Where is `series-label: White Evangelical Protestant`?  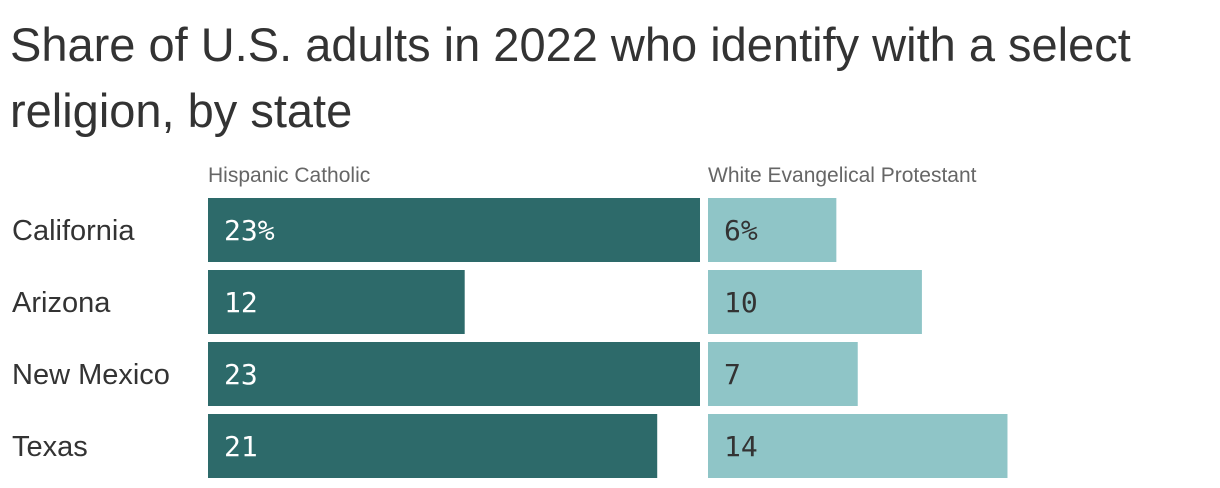
series-label: White Evangelical Protestant is located at coordinates (842, 175).